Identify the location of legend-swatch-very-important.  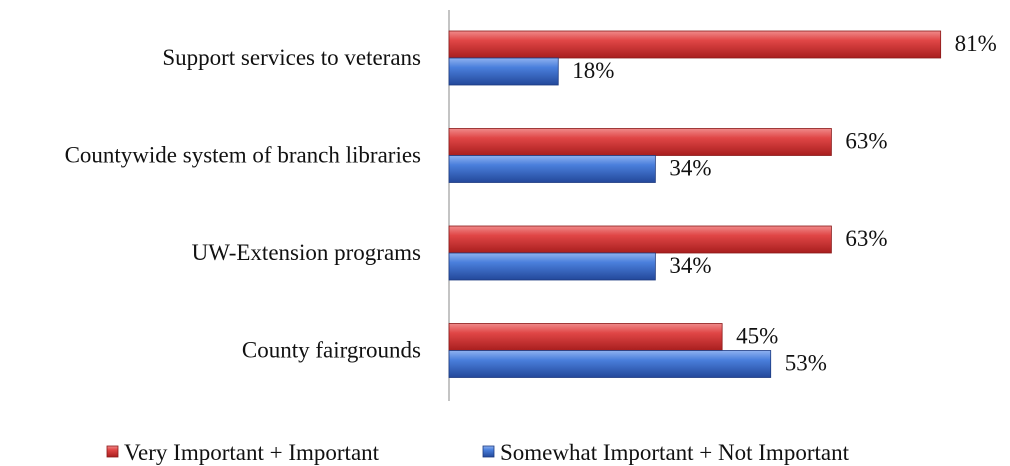
(112, 451).